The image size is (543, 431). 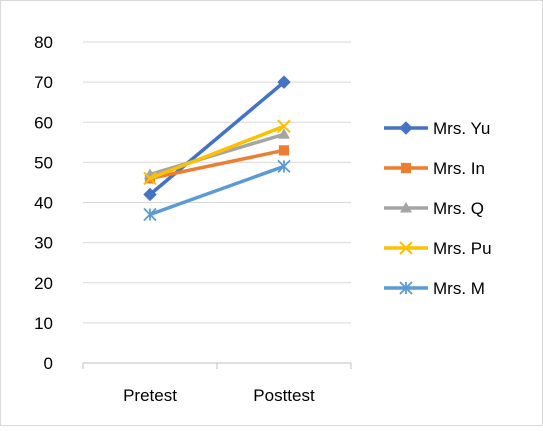 I want to click on y-tick-label: 40, so click(x=43, y=203).